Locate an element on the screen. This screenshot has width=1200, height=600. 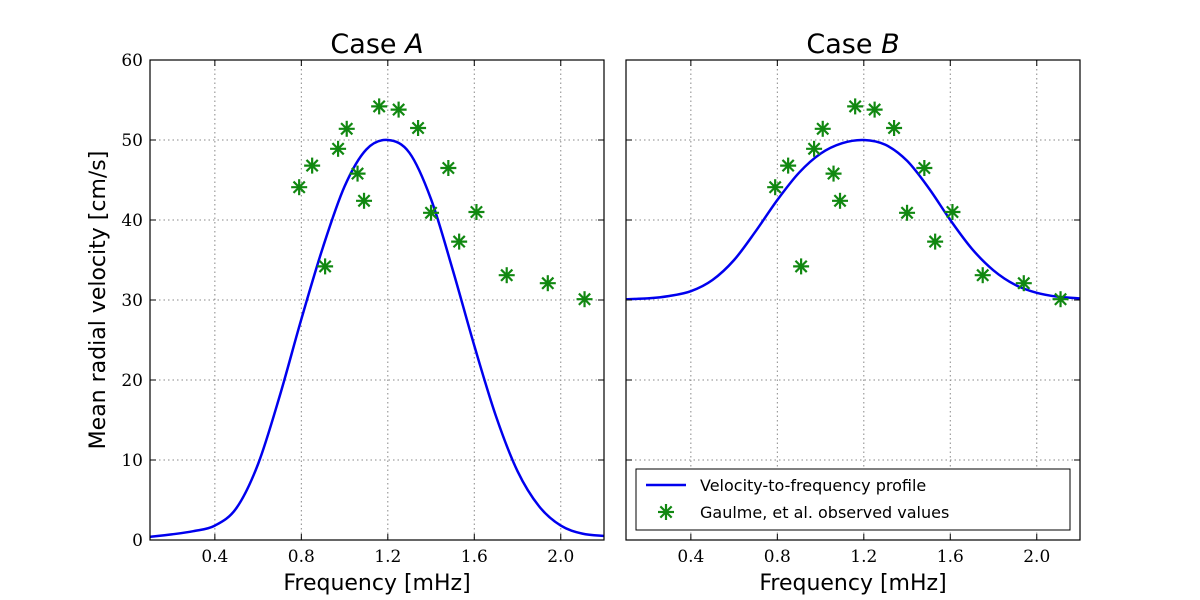
legend-marker-swatch is located at coordinates (666, 512).